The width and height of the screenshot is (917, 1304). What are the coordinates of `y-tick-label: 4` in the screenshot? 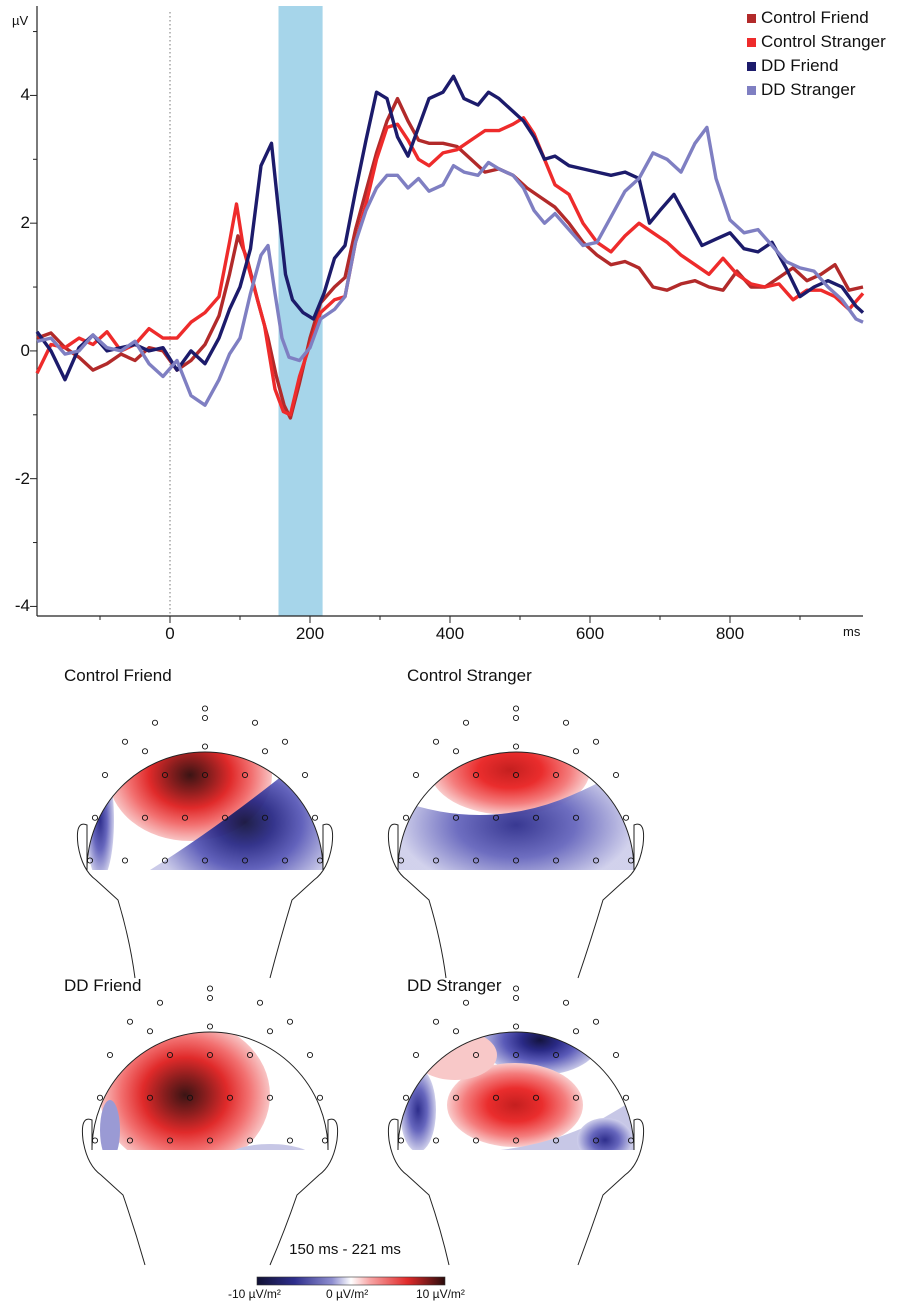 It's located at (25, 95).